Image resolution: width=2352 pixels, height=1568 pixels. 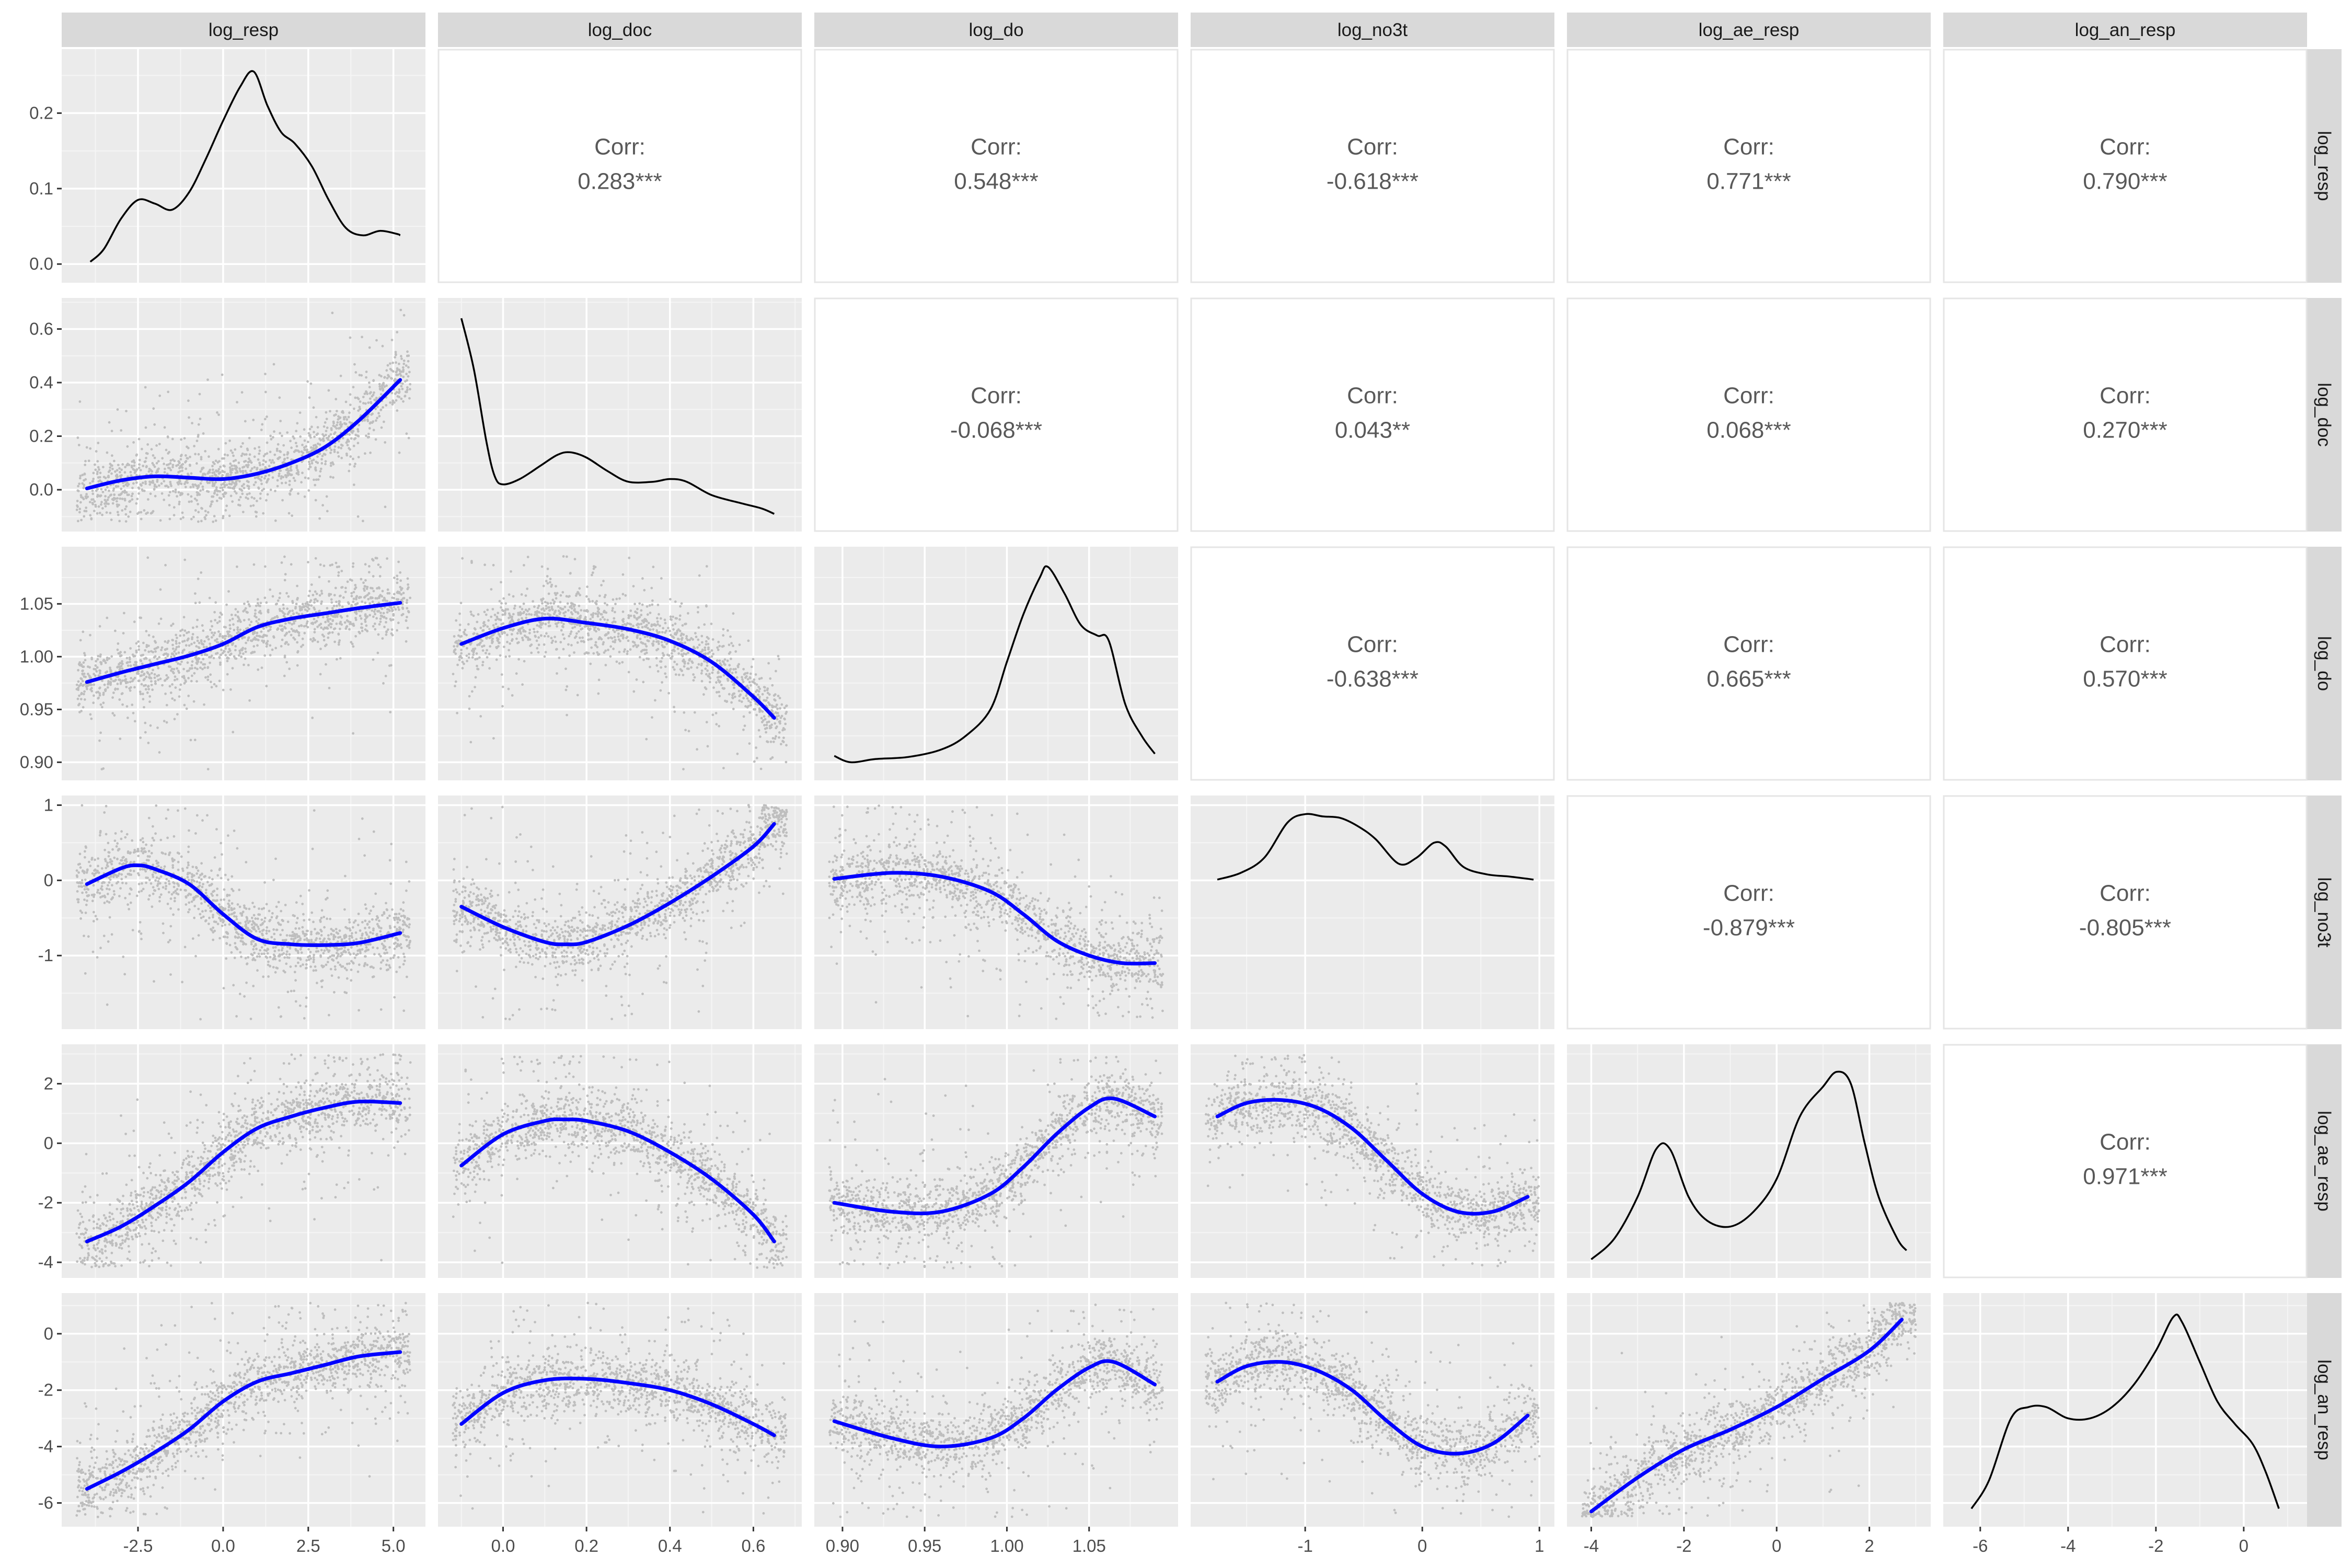 I want to click on corr-label: Corr:, so click(x=1372, y=396).